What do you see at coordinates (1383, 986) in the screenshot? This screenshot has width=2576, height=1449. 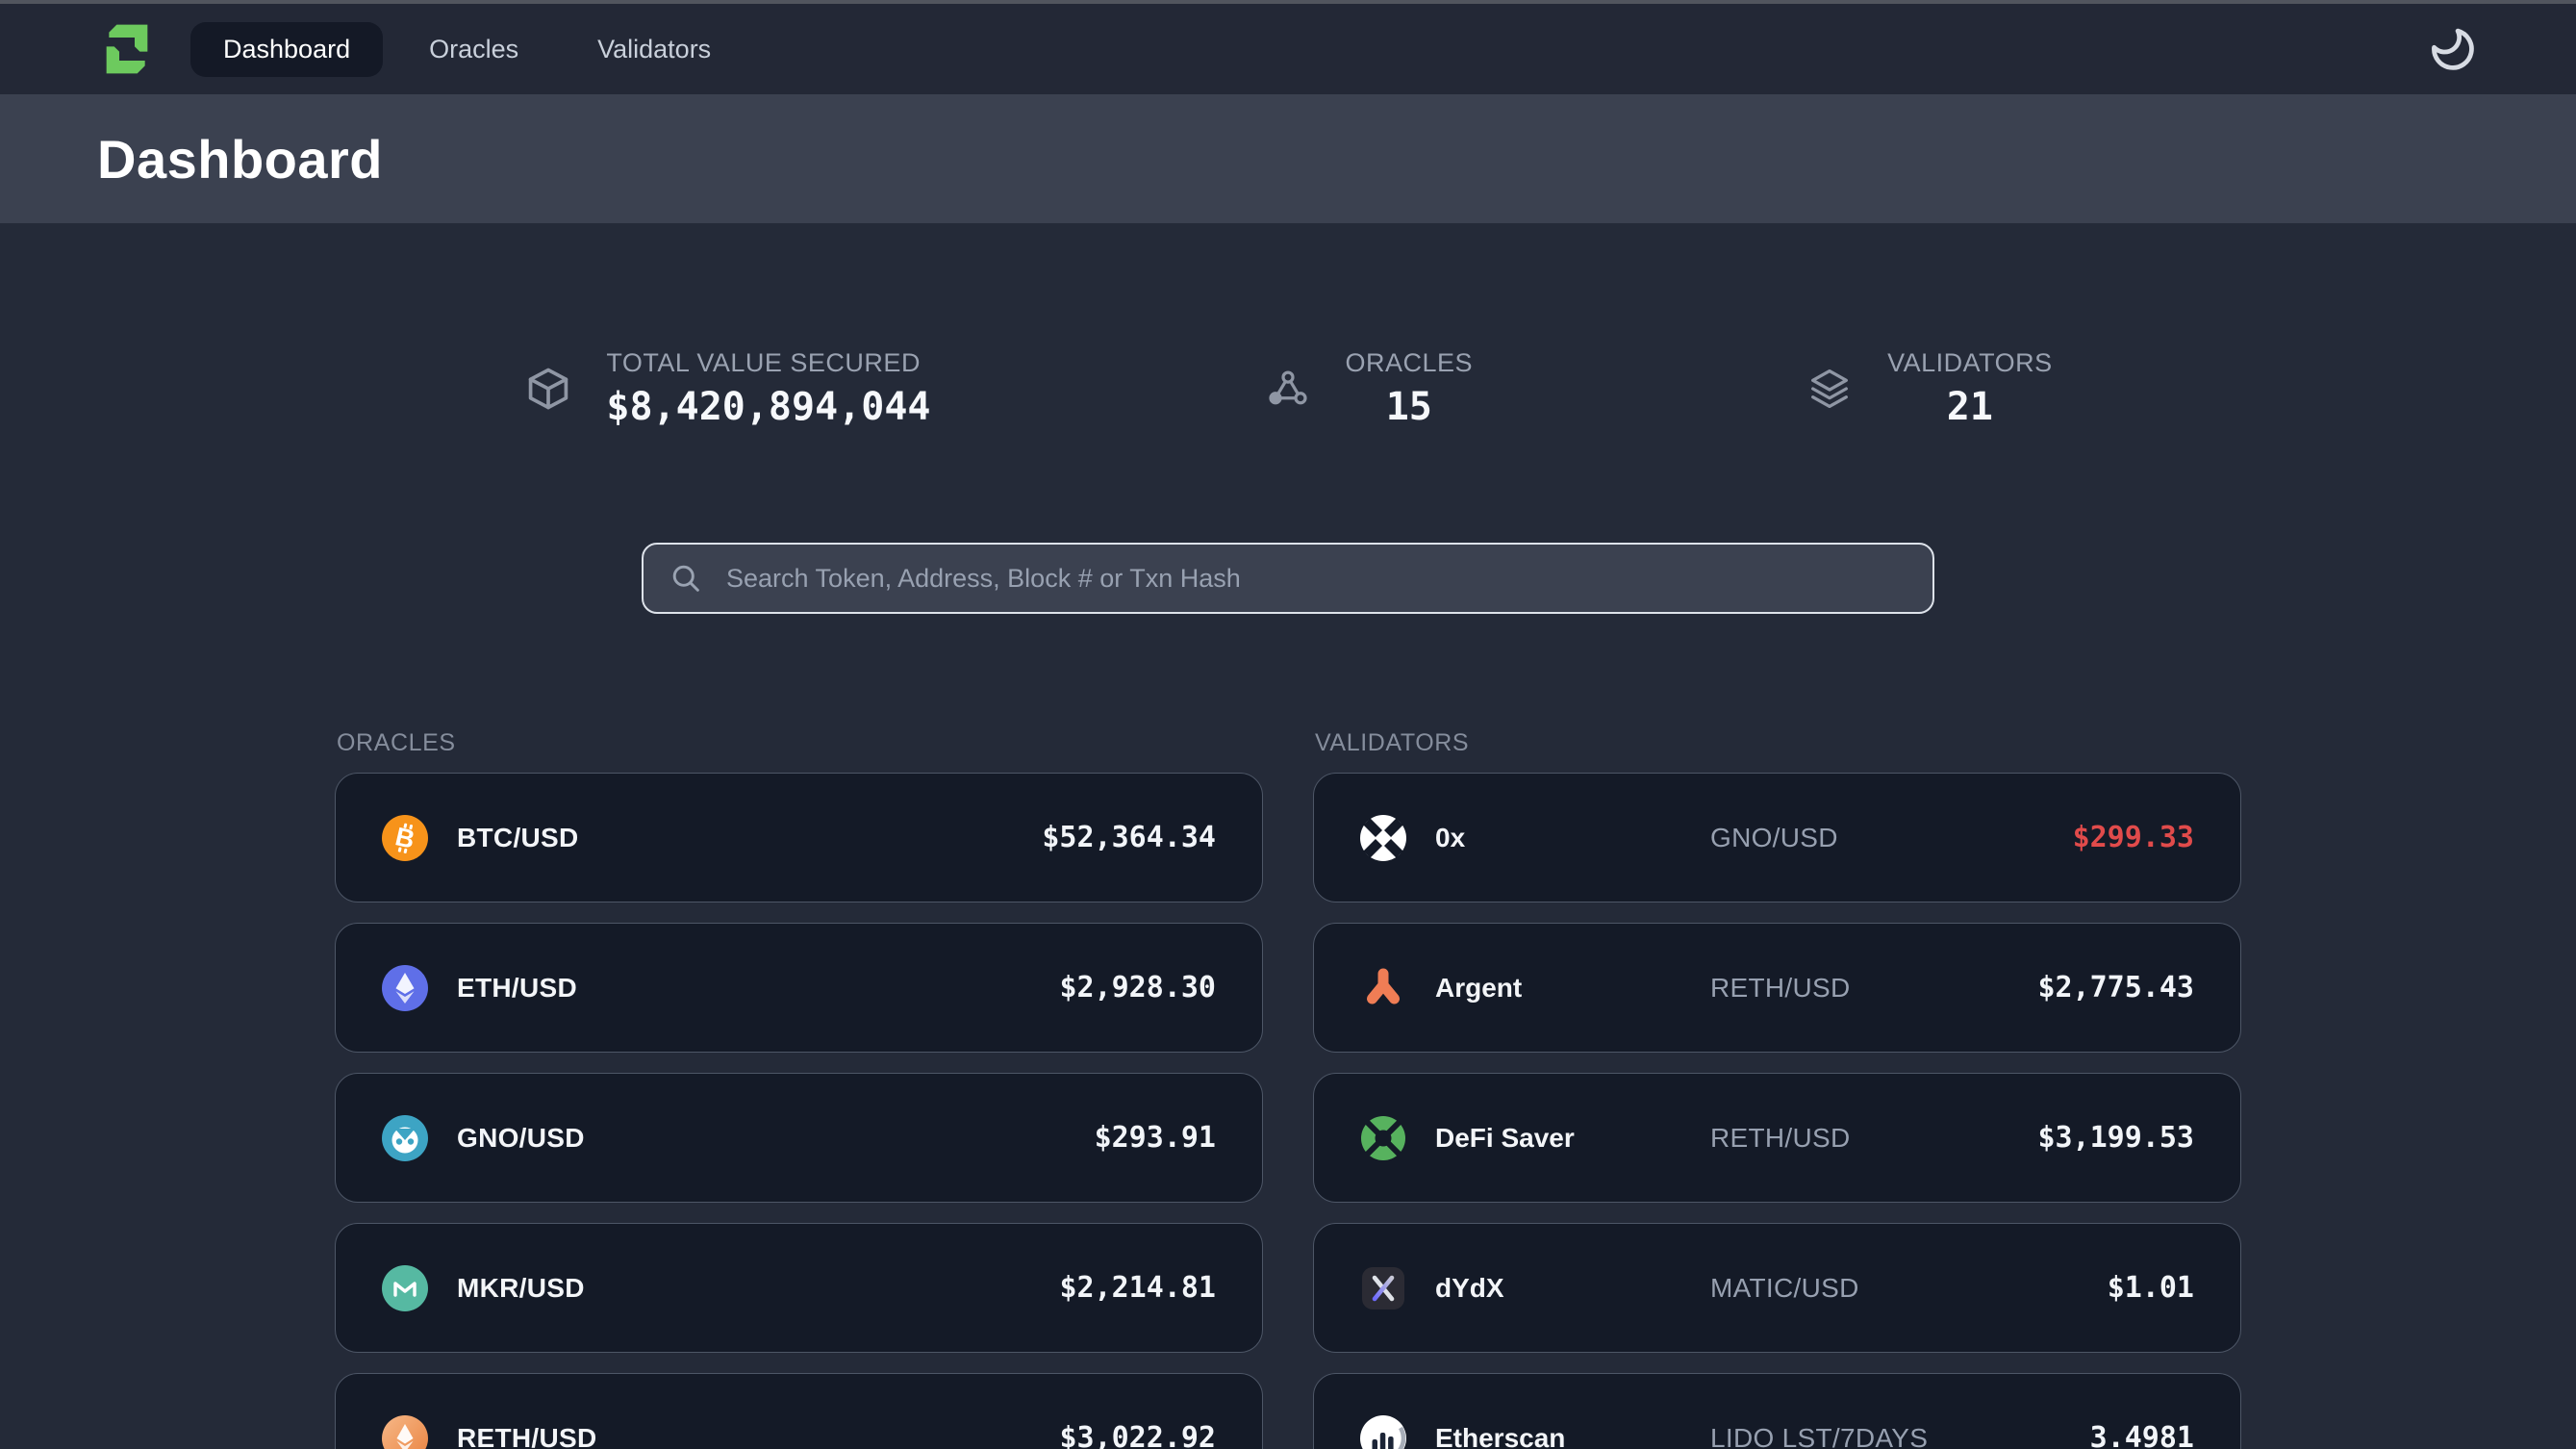 I see `argent-icon` at bounding box center [1383, 986].